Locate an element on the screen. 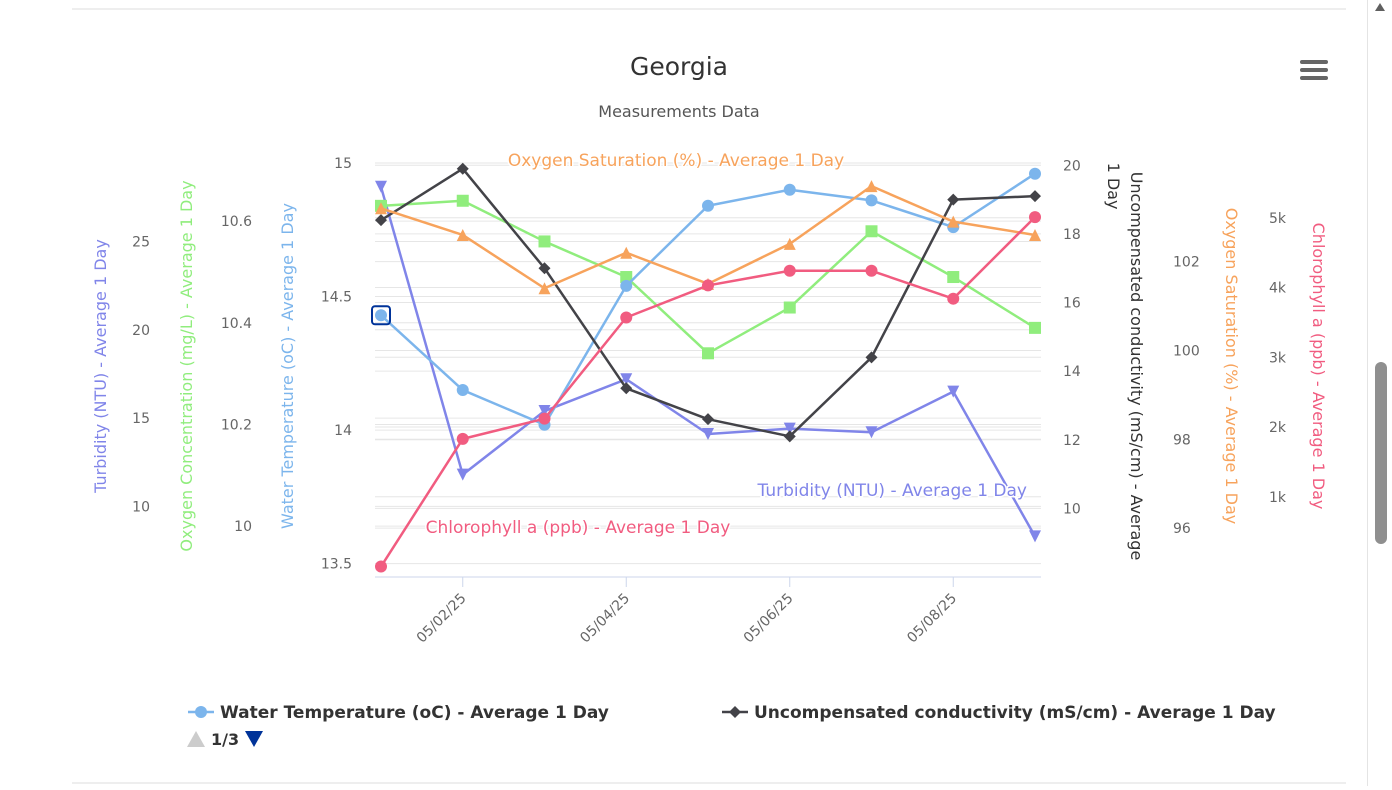 The height and width of the screenshot is (790, 1392). y-tick-label-chlorophyll: 5k is located at coordinates (1278, 219).